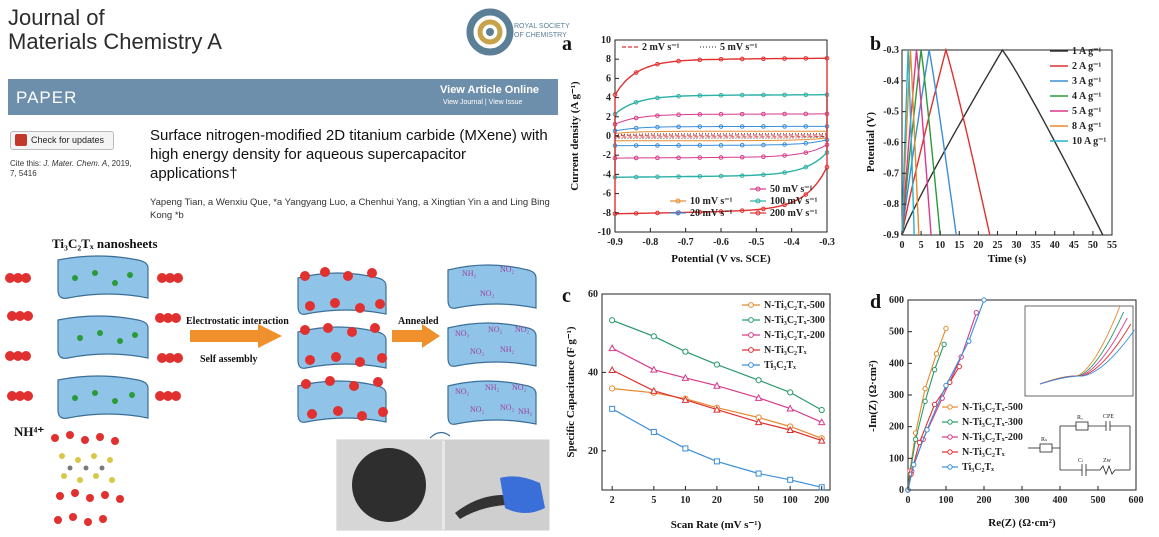  What do you see at coordinates (608, 136) in the screenshot?
I see `y-tick-label: 0` at bounding box center [608, 136].